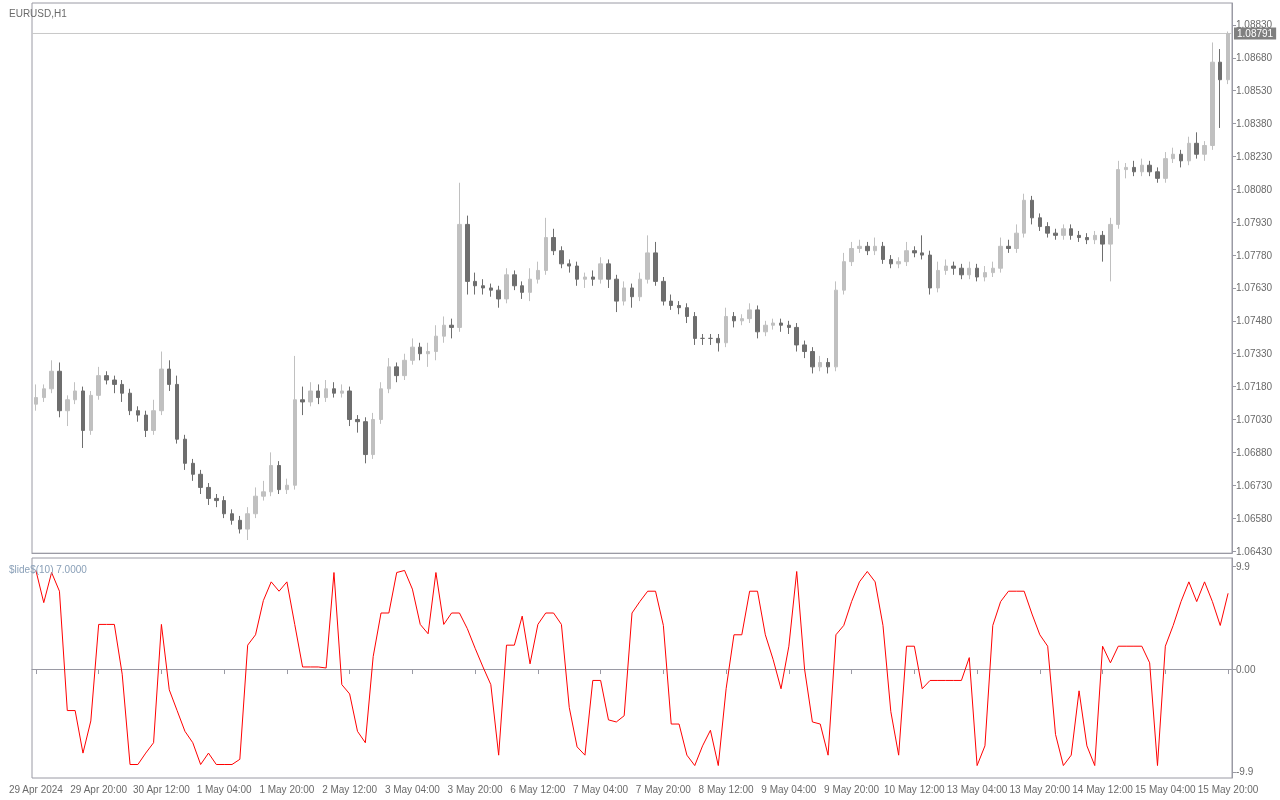 The image size is (1280, 800). What do you see at coordinates (1254, 91) in the screenshot?
I see `y-tick-label: 1.08530` at bounding box center [1254, 91].